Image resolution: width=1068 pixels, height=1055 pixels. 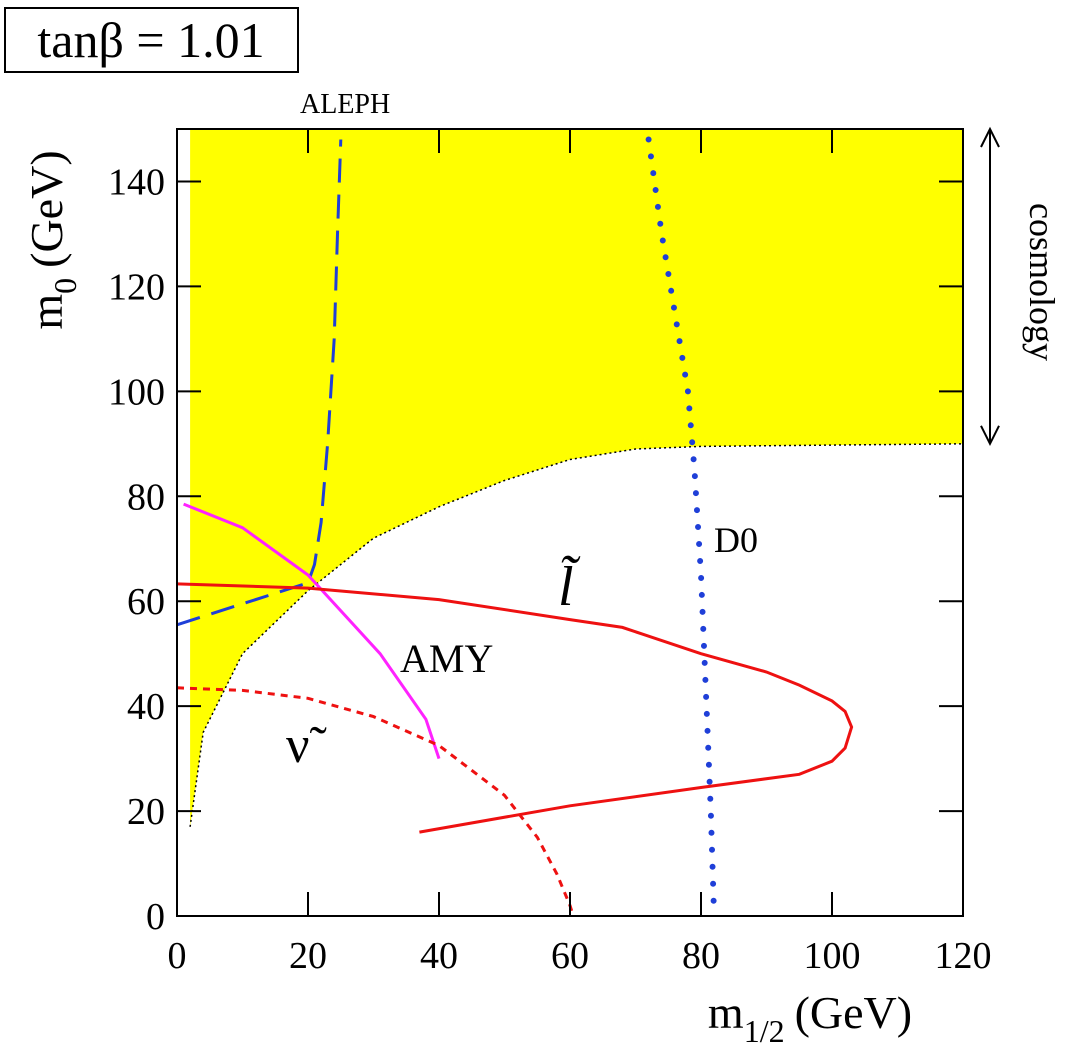 I want to click on x-tick-label: 80, so click(x=701, y=956).